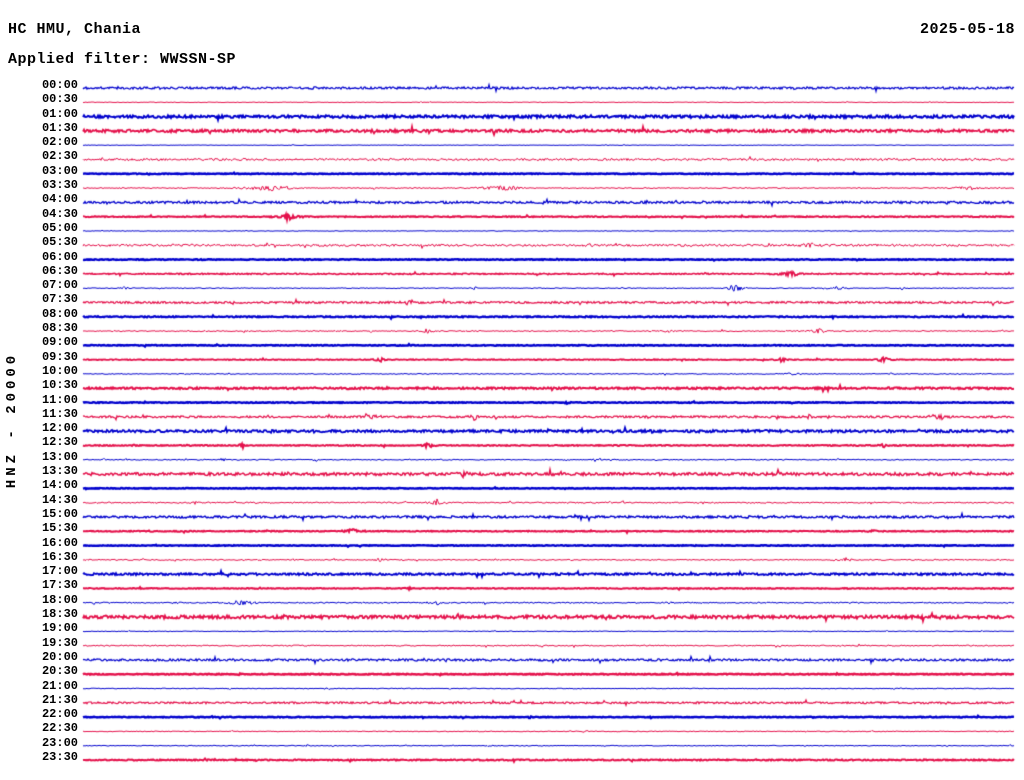 The width and height of the screenshot is (1024, 780). Describe the element at coordinates (59, 485) in the screenshot. I see `time-label-14-00: 14:00` at that location.